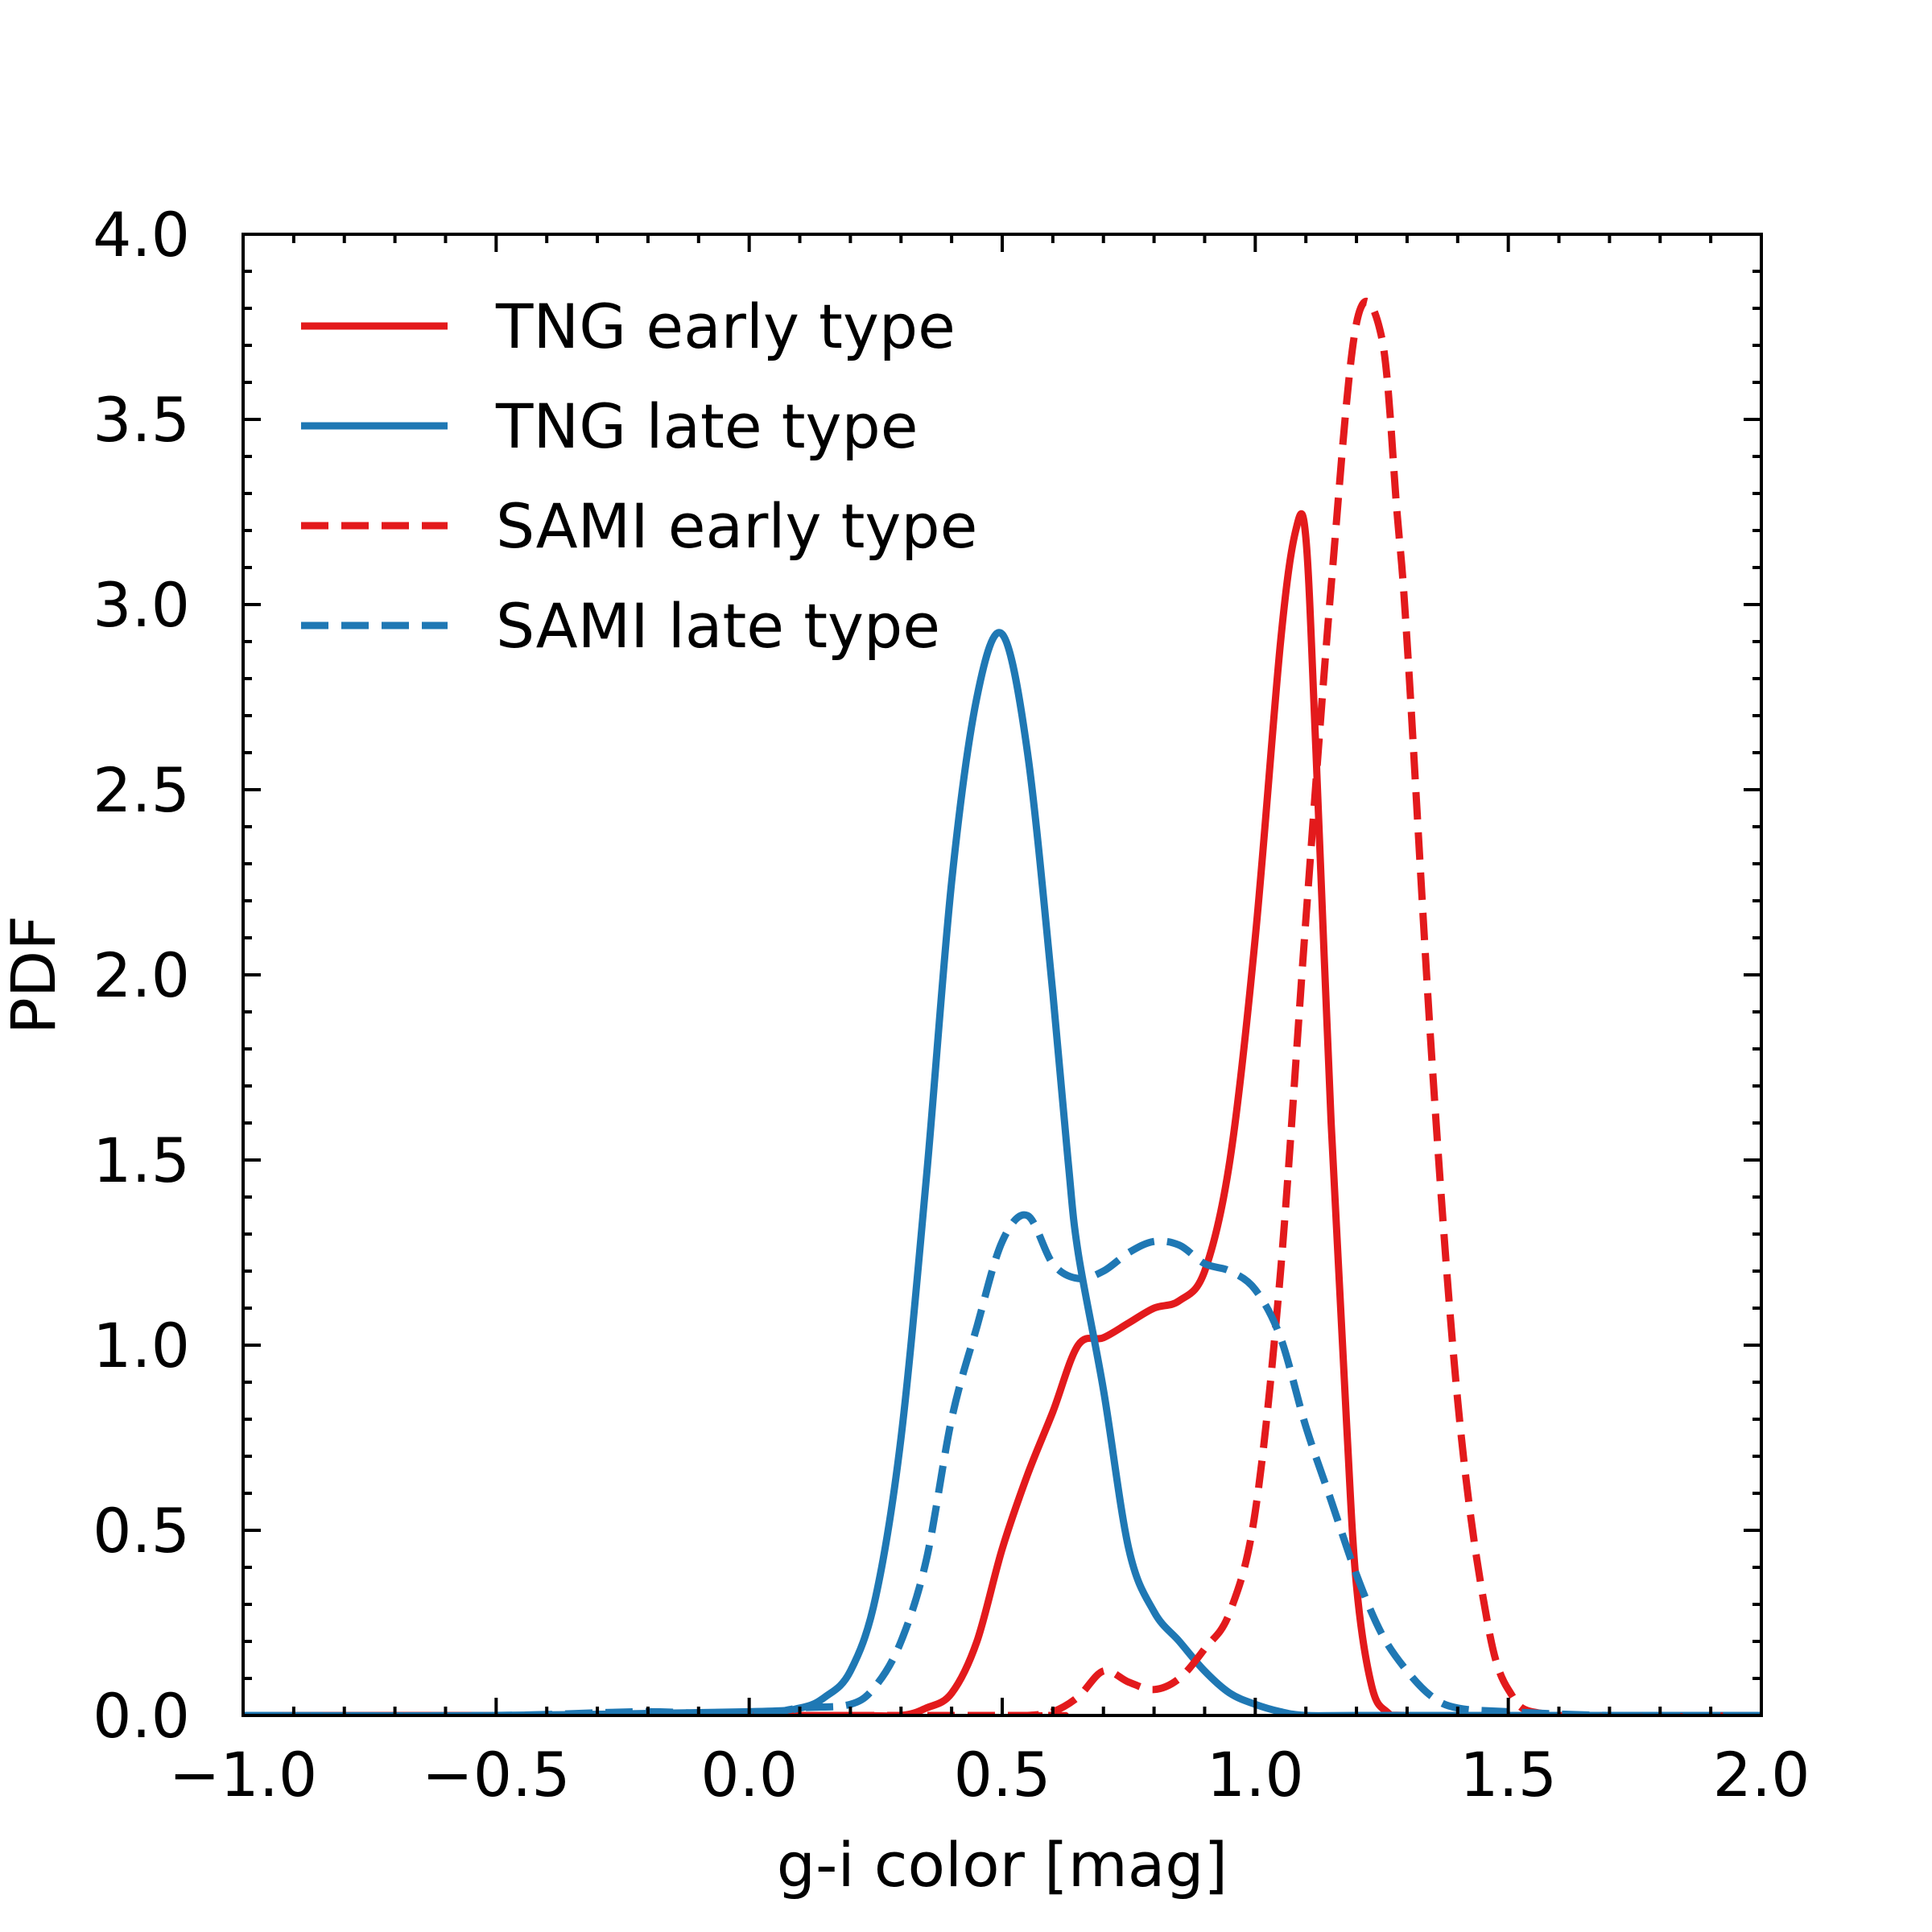 Image resolution: width=1932 pixels, height=1932 pixels. I want to click on y-tick-label: 2.0, so click(141, 975).